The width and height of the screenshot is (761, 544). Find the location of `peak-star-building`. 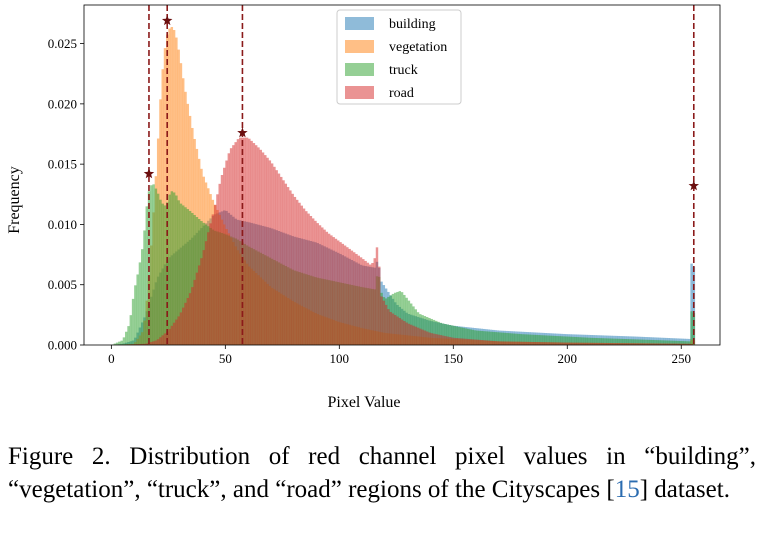

peak-star-building is located at coordinates (694, 185).